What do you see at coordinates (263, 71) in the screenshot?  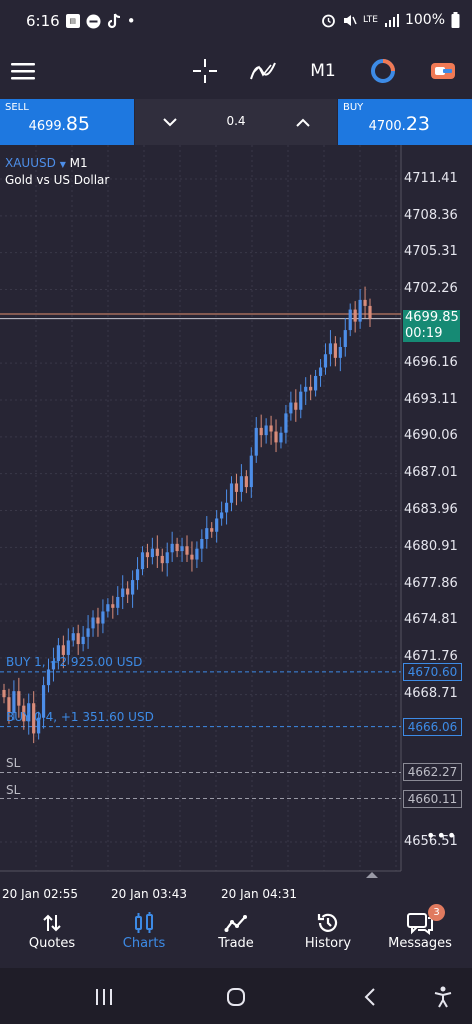 I see `indicators-icon` at bounding box center [263, 71].